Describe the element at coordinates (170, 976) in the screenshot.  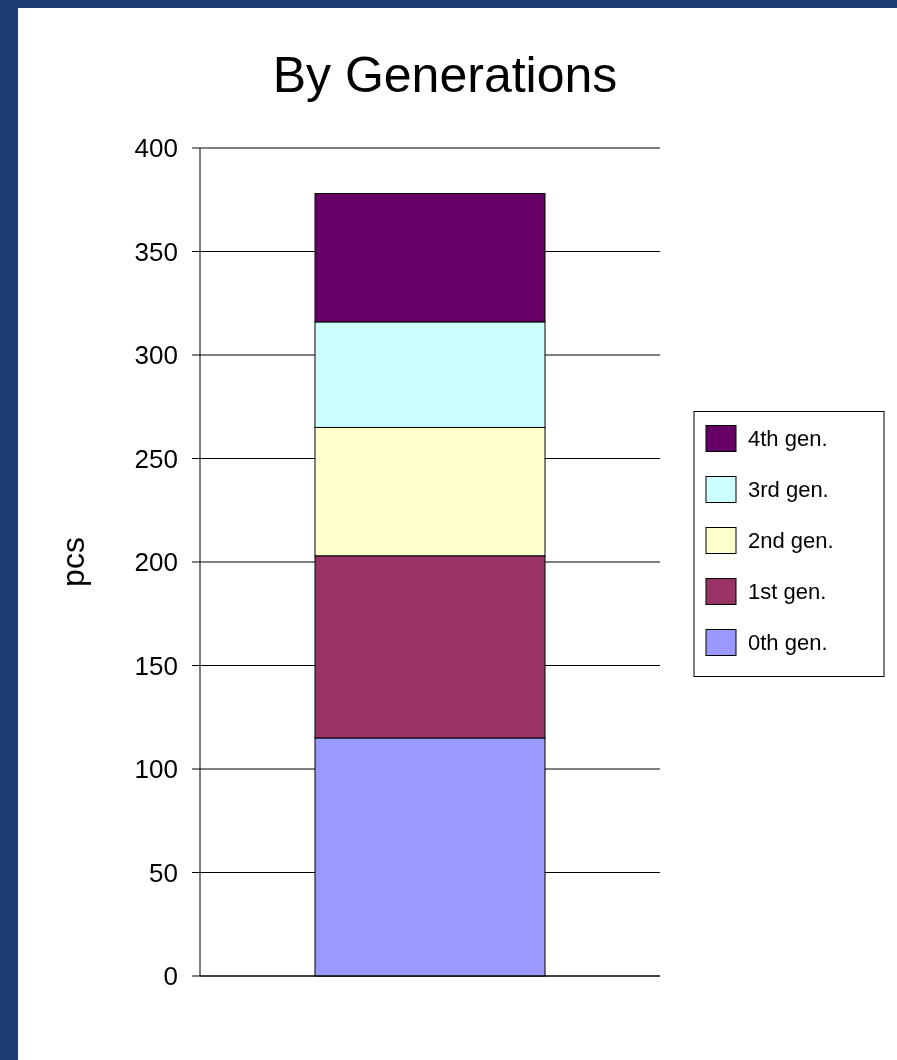
I see `y-tick-label: 0` at that location.